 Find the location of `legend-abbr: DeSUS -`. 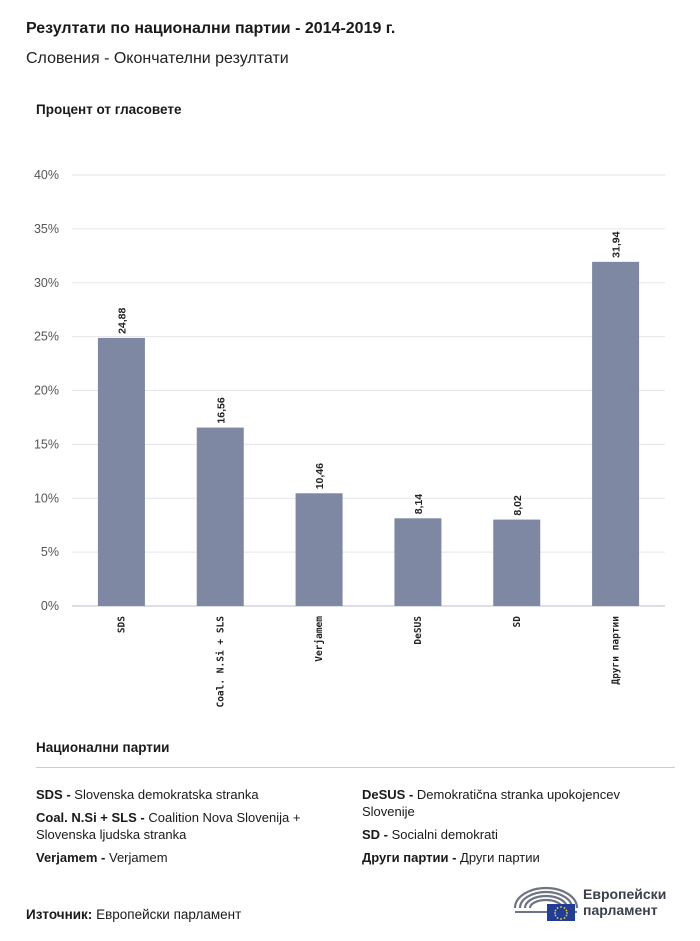

legend-abbr: DeSUS - is located at coordinates (388, 794).